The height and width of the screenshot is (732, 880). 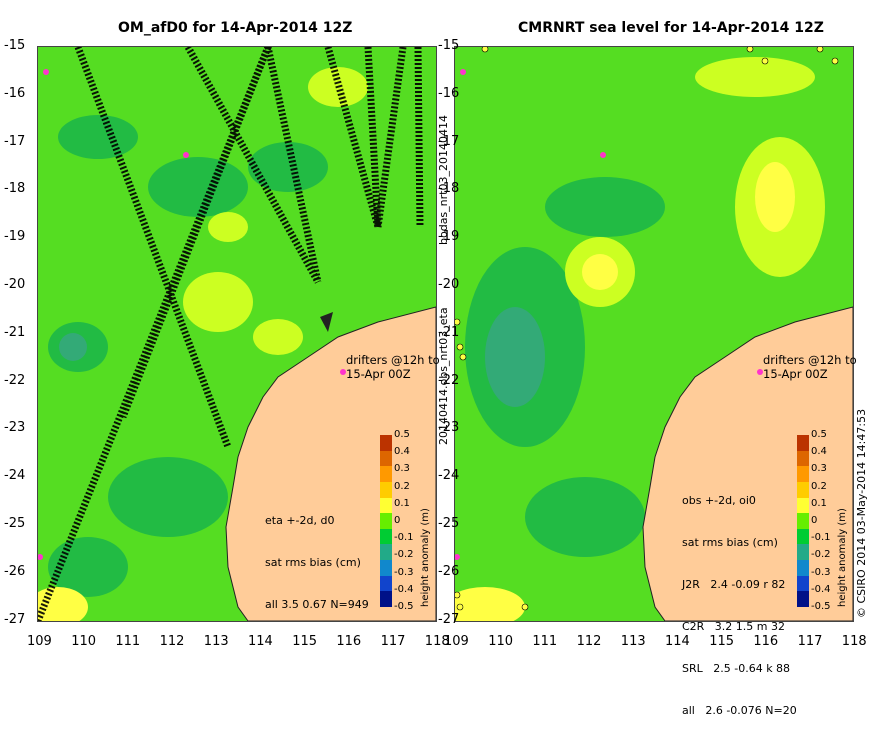 What do you see at coordinates (393, 367) in the screenshot?
I see `left-drifters-label: drifters @12h to 15-Apr 00Z` at bounding box center [393, 367].